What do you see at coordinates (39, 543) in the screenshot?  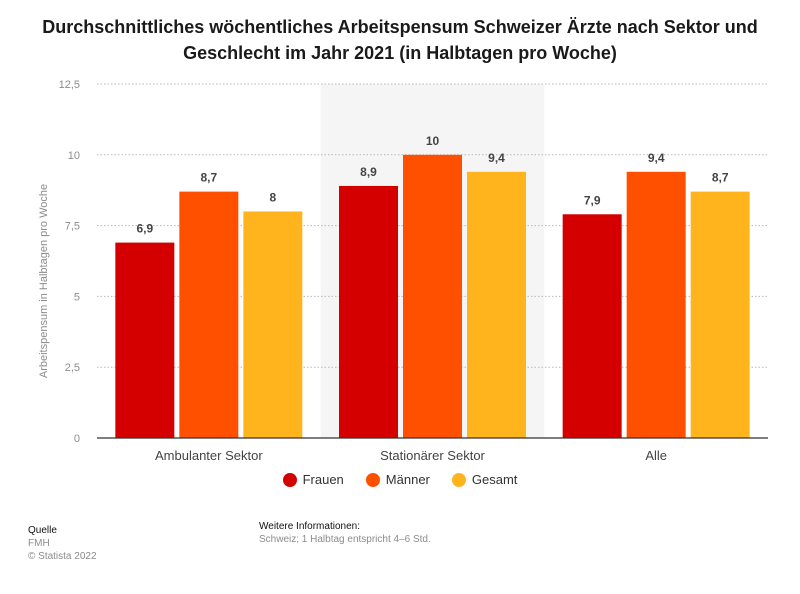 I see `source-name: FMH` at bounding box center [39, 543].